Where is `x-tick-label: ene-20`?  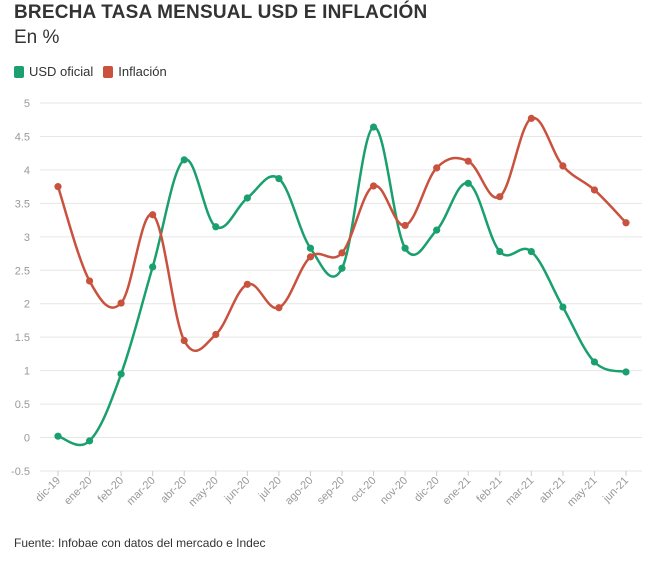 x-tick-label: ene-20 is located at coordinates (78, 491).